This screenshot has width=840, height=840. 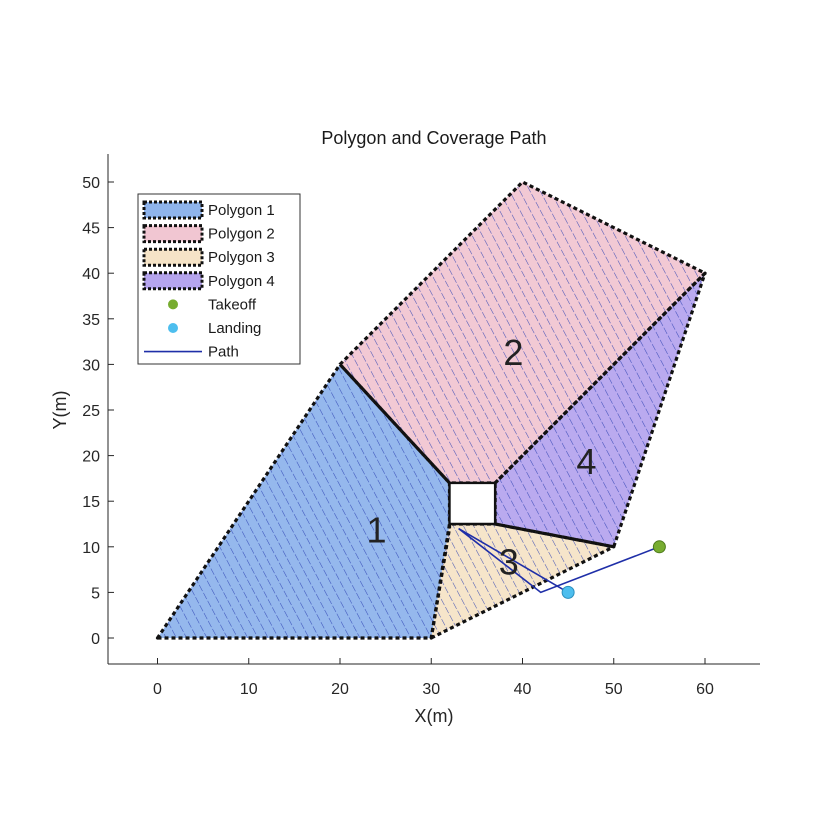 I want to click on y-tick-label: 50, so click(x=91, y=183).